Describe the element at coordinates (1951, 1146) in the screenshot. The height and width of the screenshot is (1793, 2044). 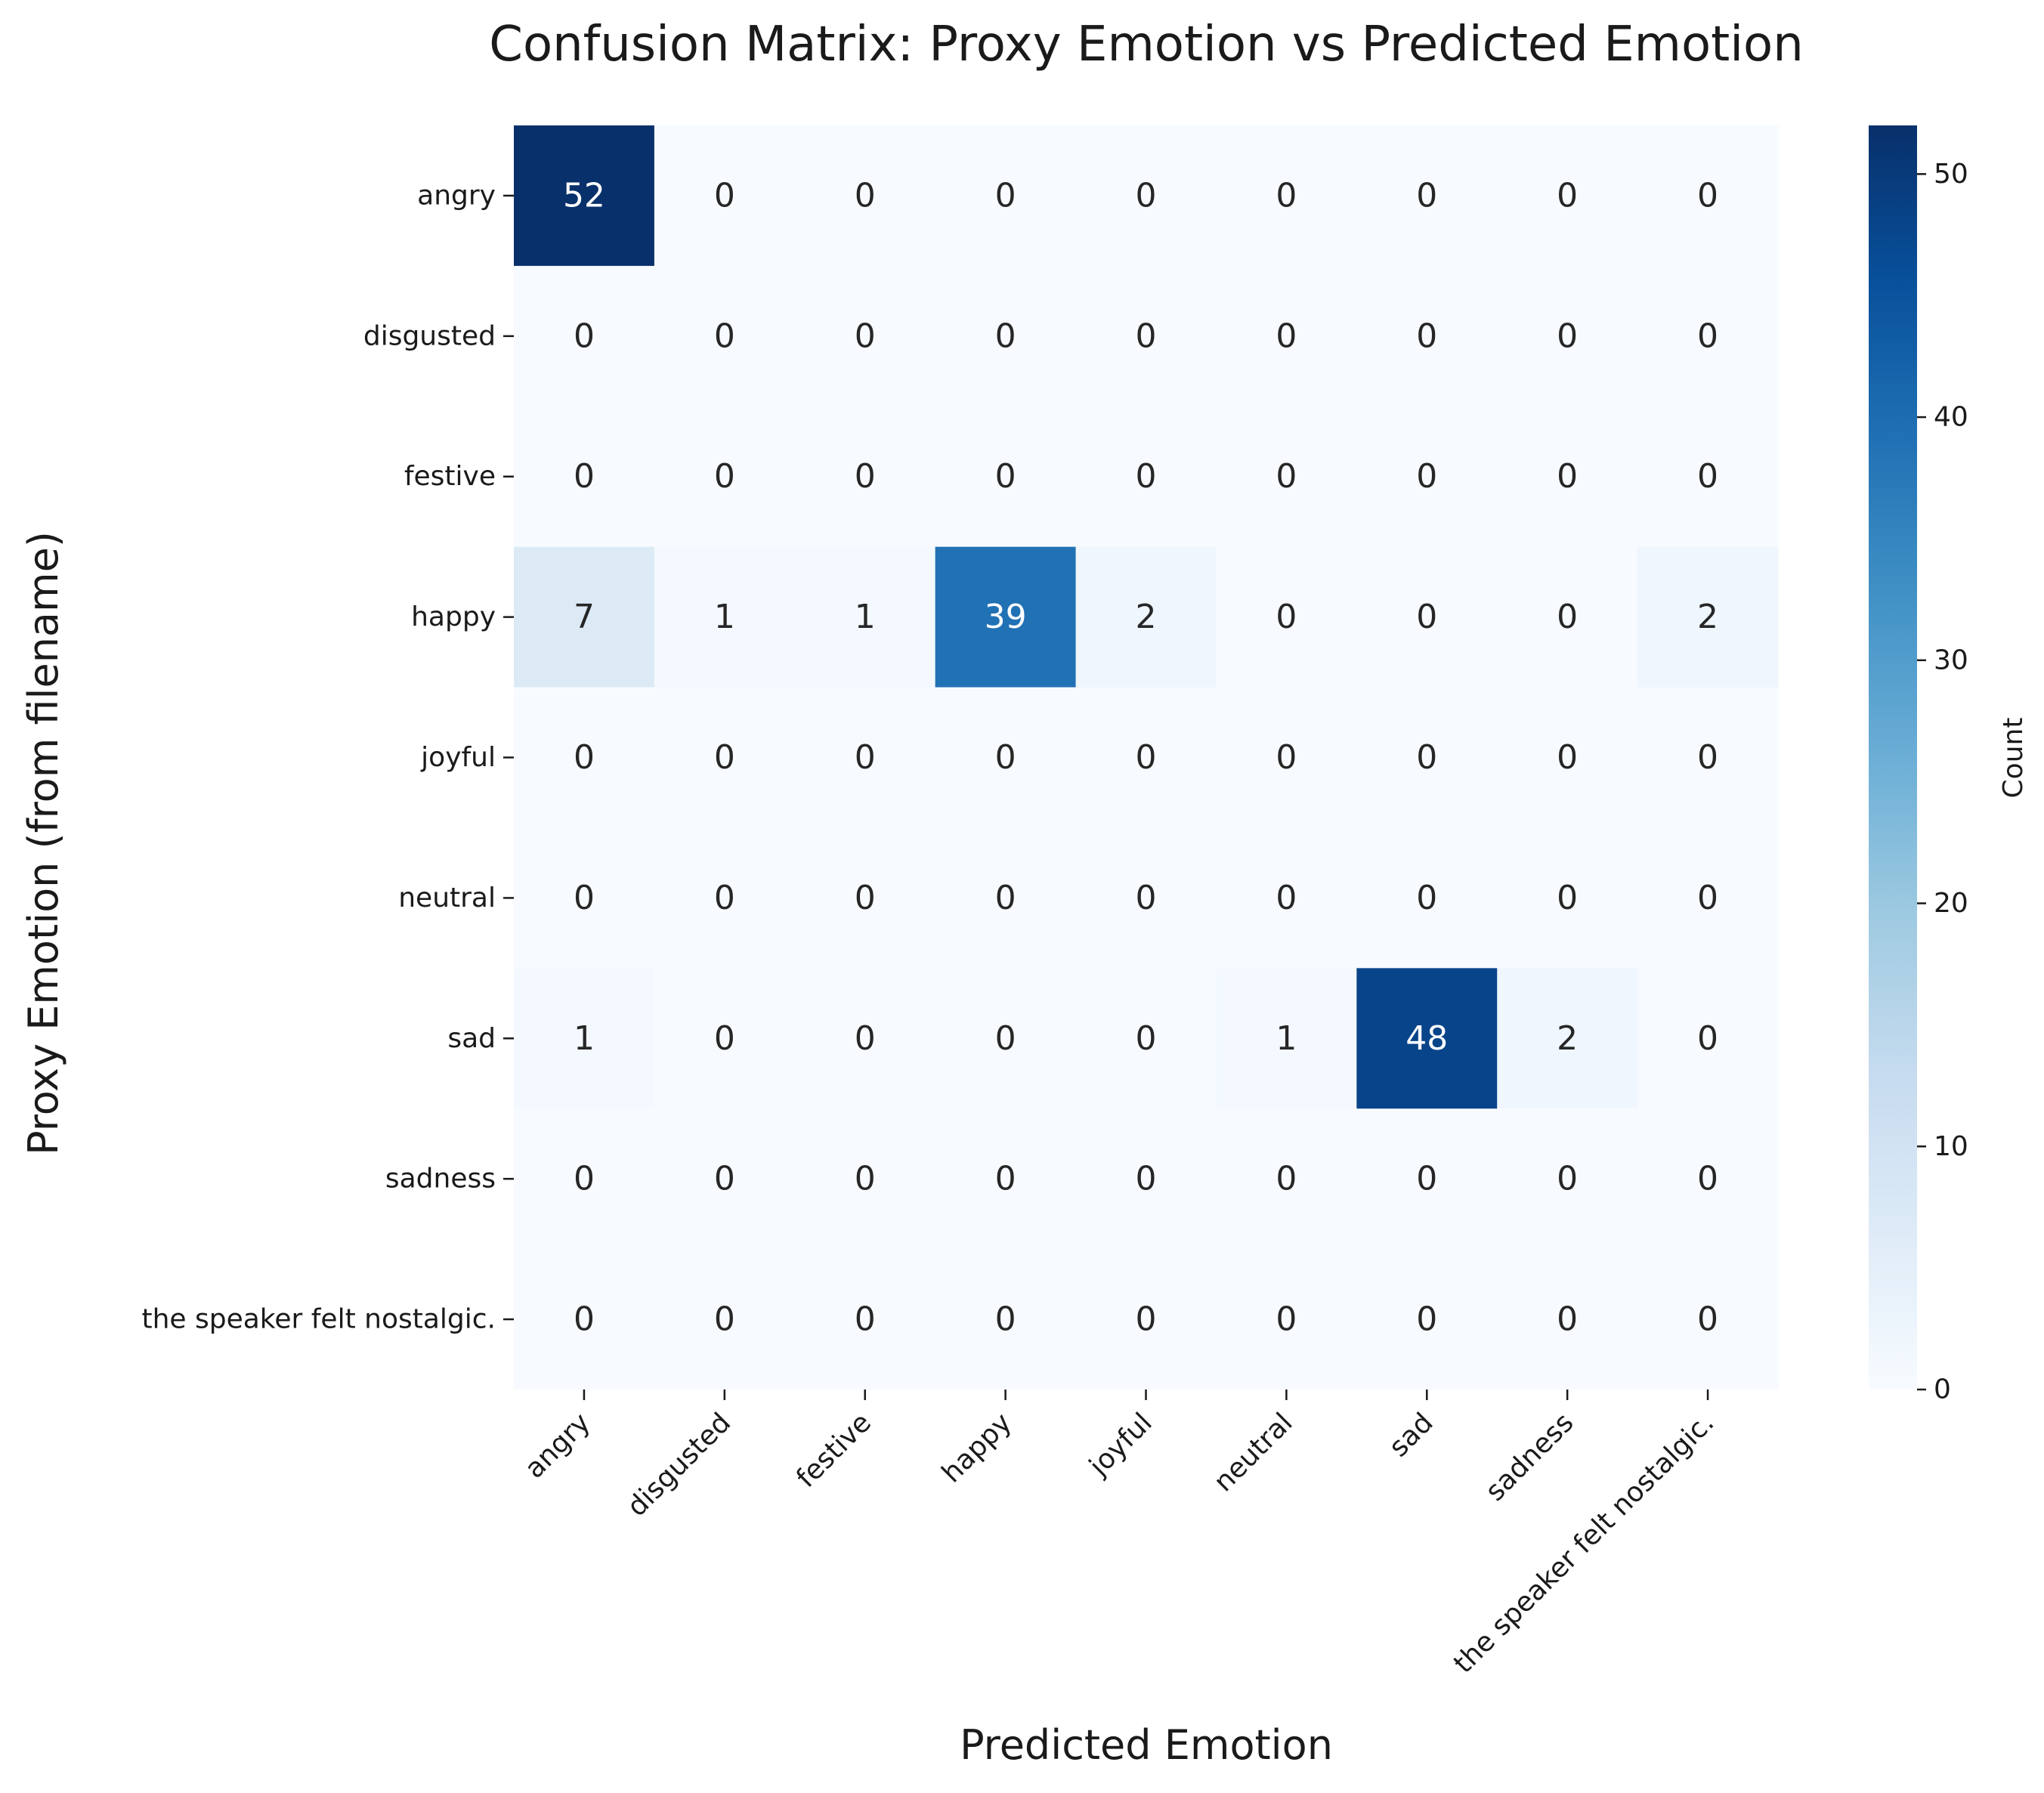
I see `colorbar-tick-label: 10` at that location.